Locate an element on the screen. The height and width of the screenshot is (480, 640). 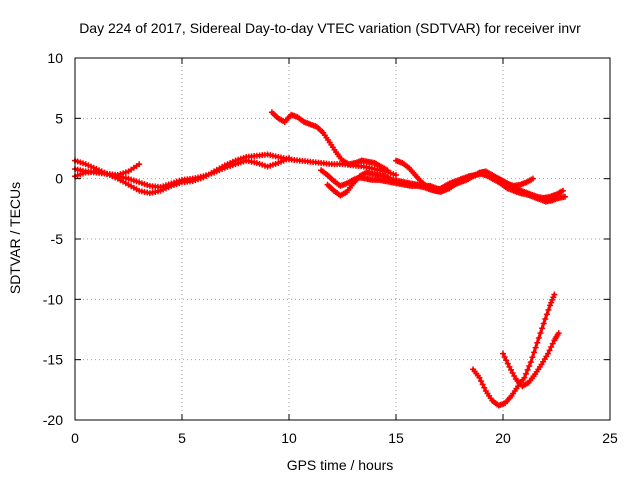
y-tick-label: -5 is located at coordinates (57, 239).